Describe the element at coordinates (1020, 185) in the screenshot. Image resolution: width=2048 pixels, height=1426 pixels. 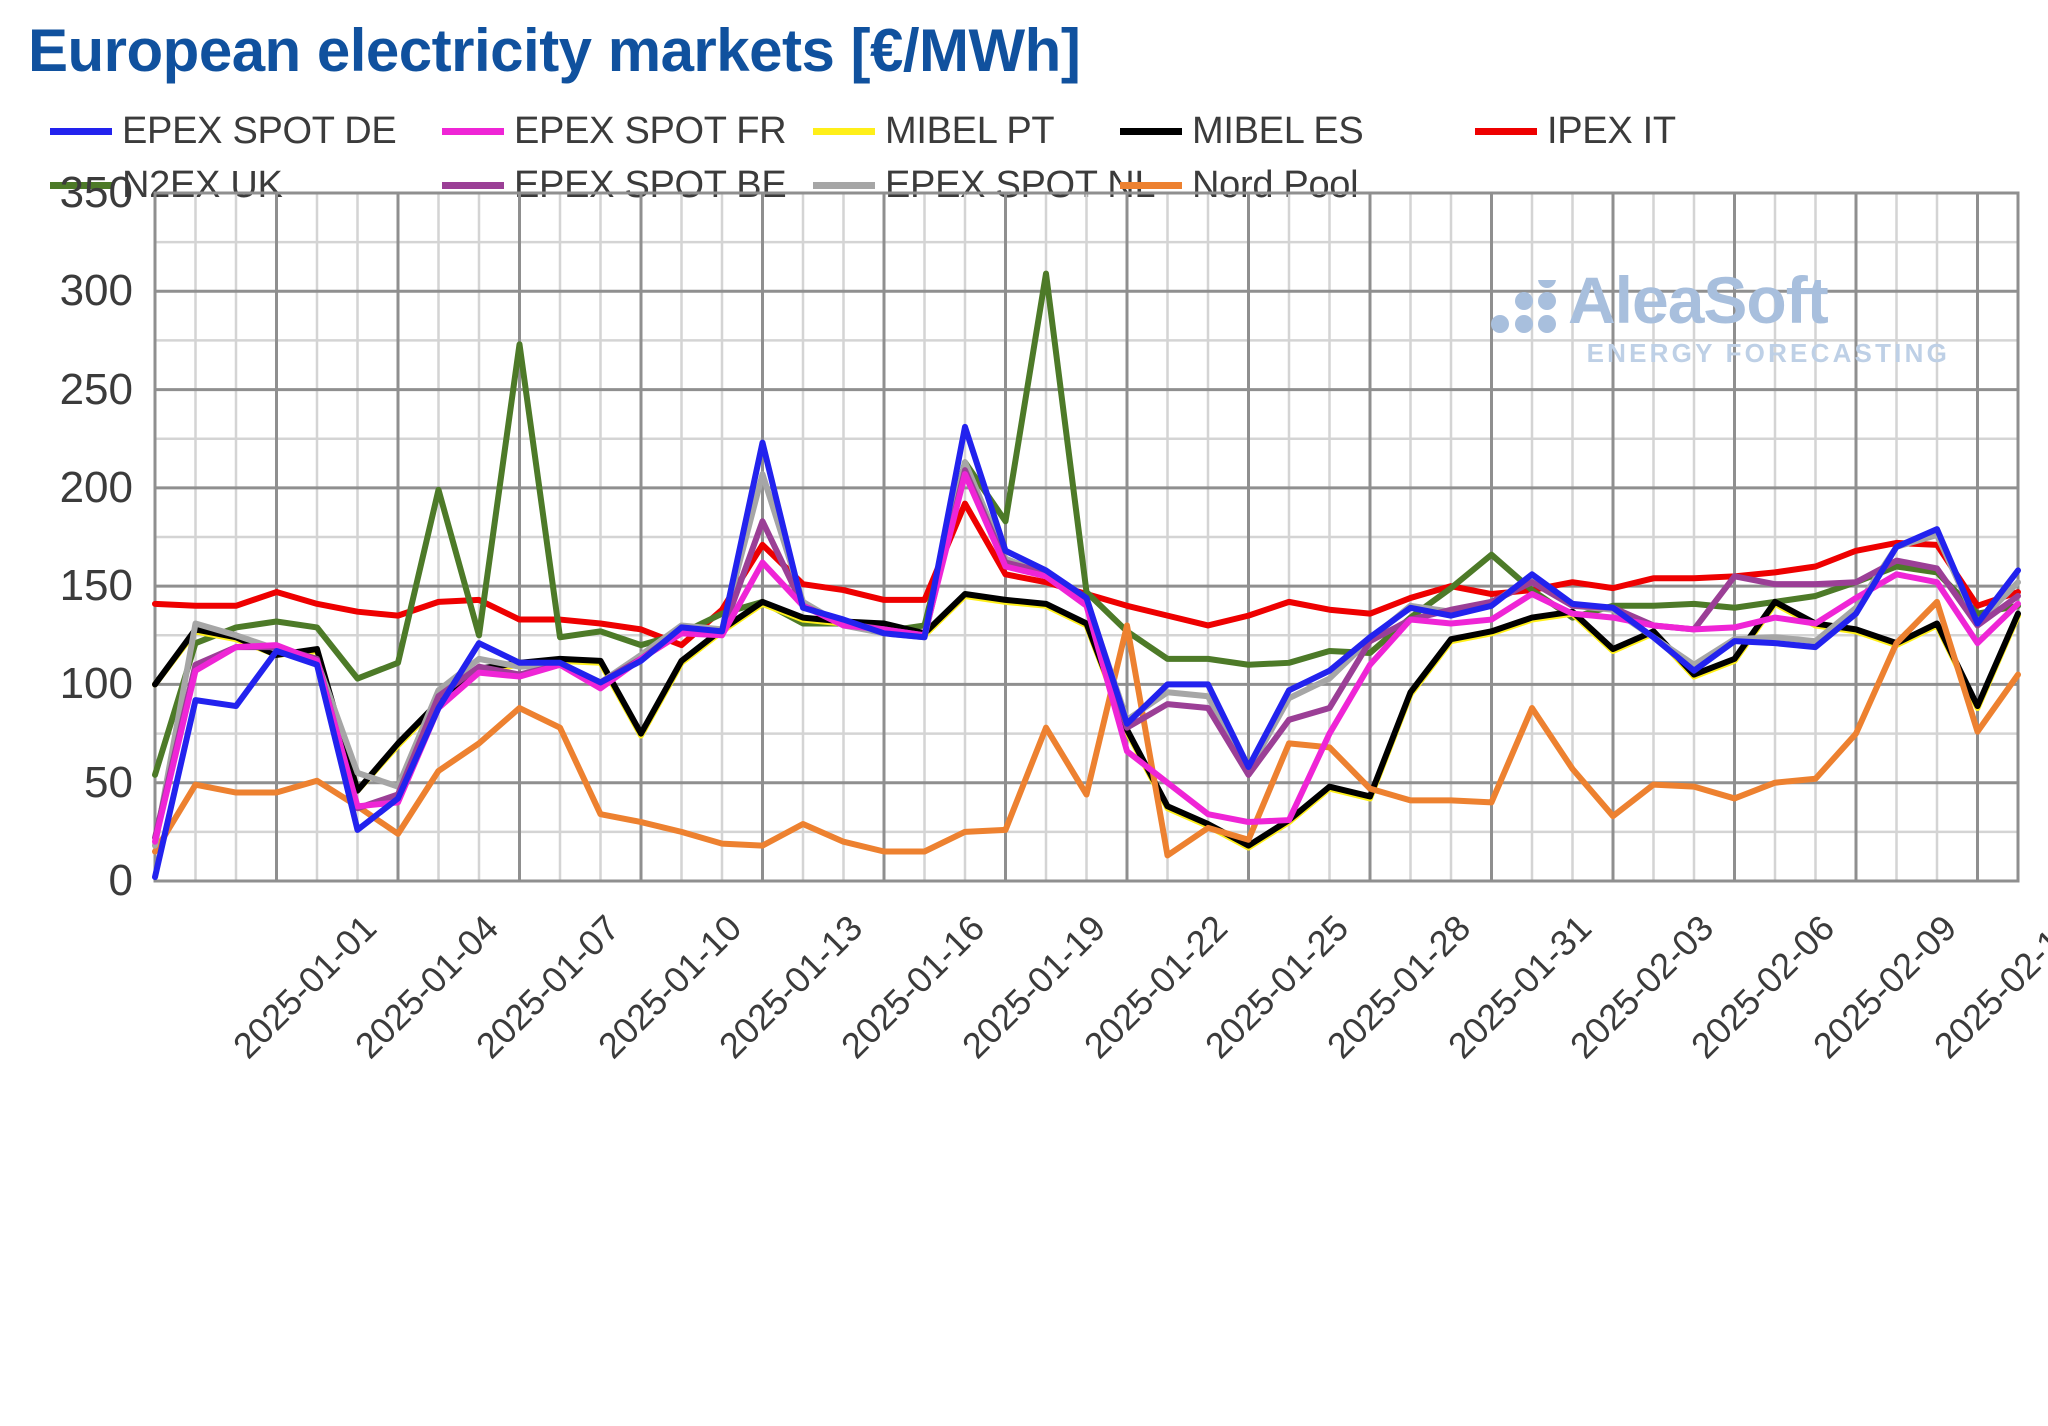
I see `legend-item-label: EPEX SPOT NL` at that location.